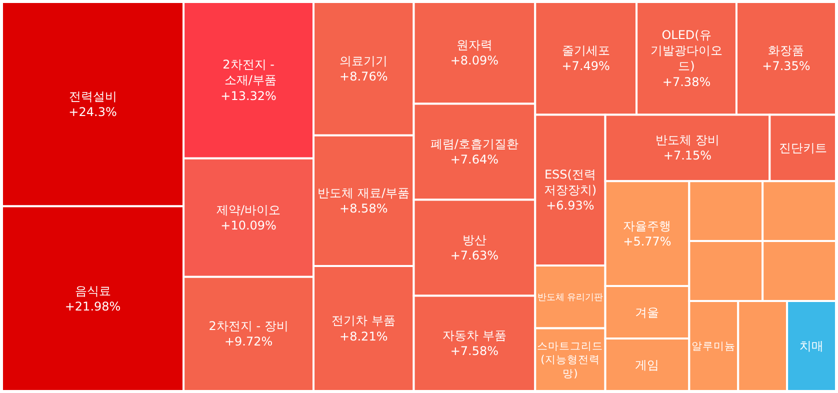 Image resolution: width=838 pixels, height=393 pixels. Describe the element at coordinates (248, 95) in the screenshot. I see `data-label: +13.32%` at that location.